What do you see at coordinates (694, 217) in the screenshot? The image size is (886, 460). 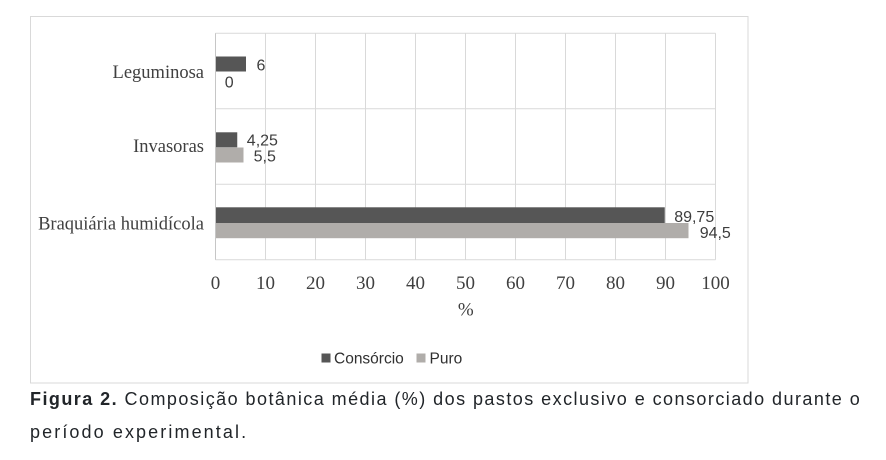 I see `svg-text: 89,75` at bounding box center [694, 217].